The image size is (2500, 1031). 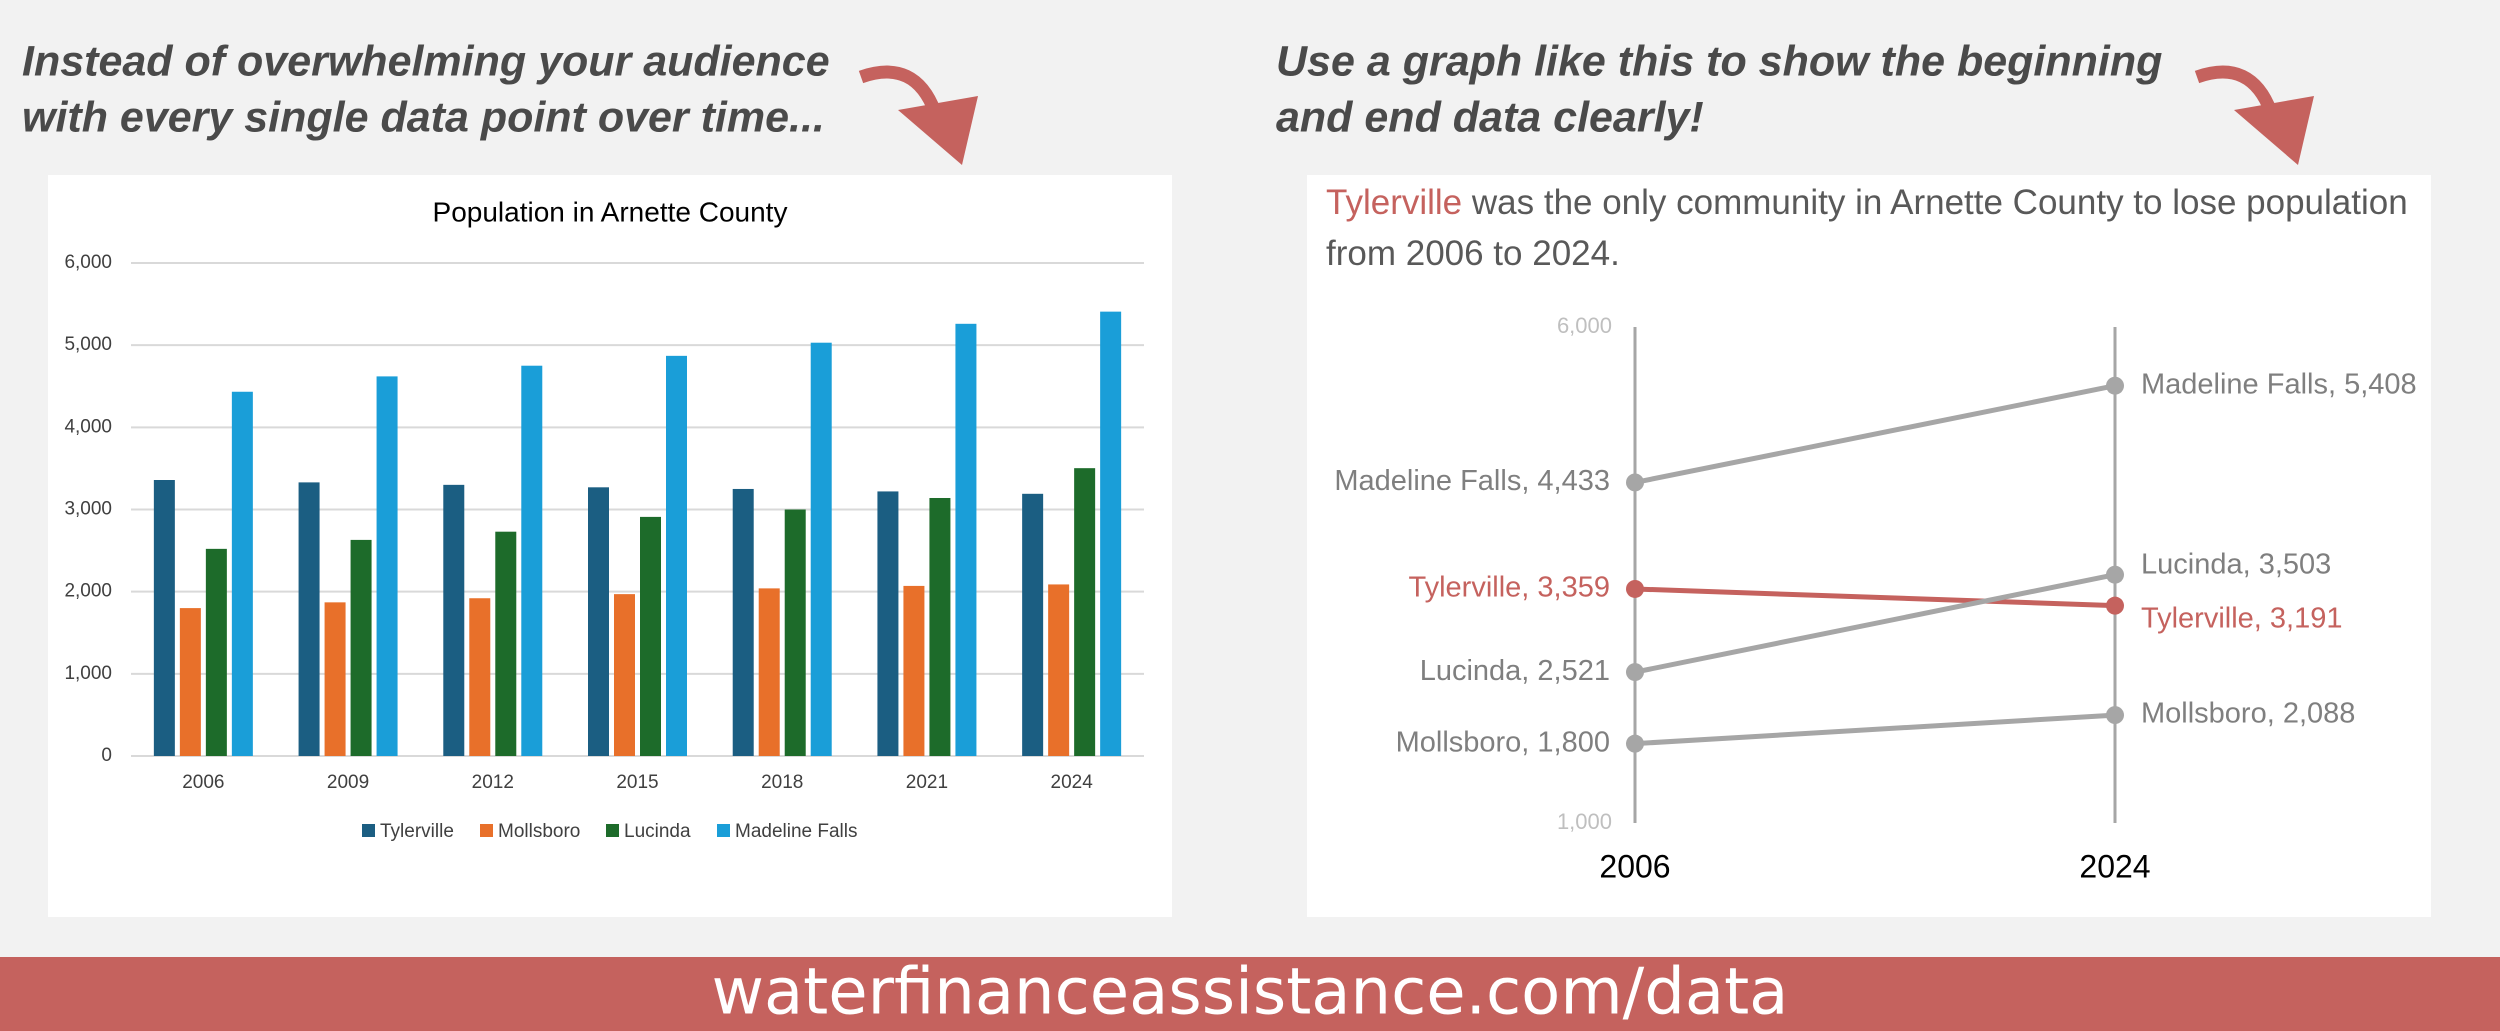 I want to click on point-label: Lucinda, 2,521, so click(x=1515, y=671).